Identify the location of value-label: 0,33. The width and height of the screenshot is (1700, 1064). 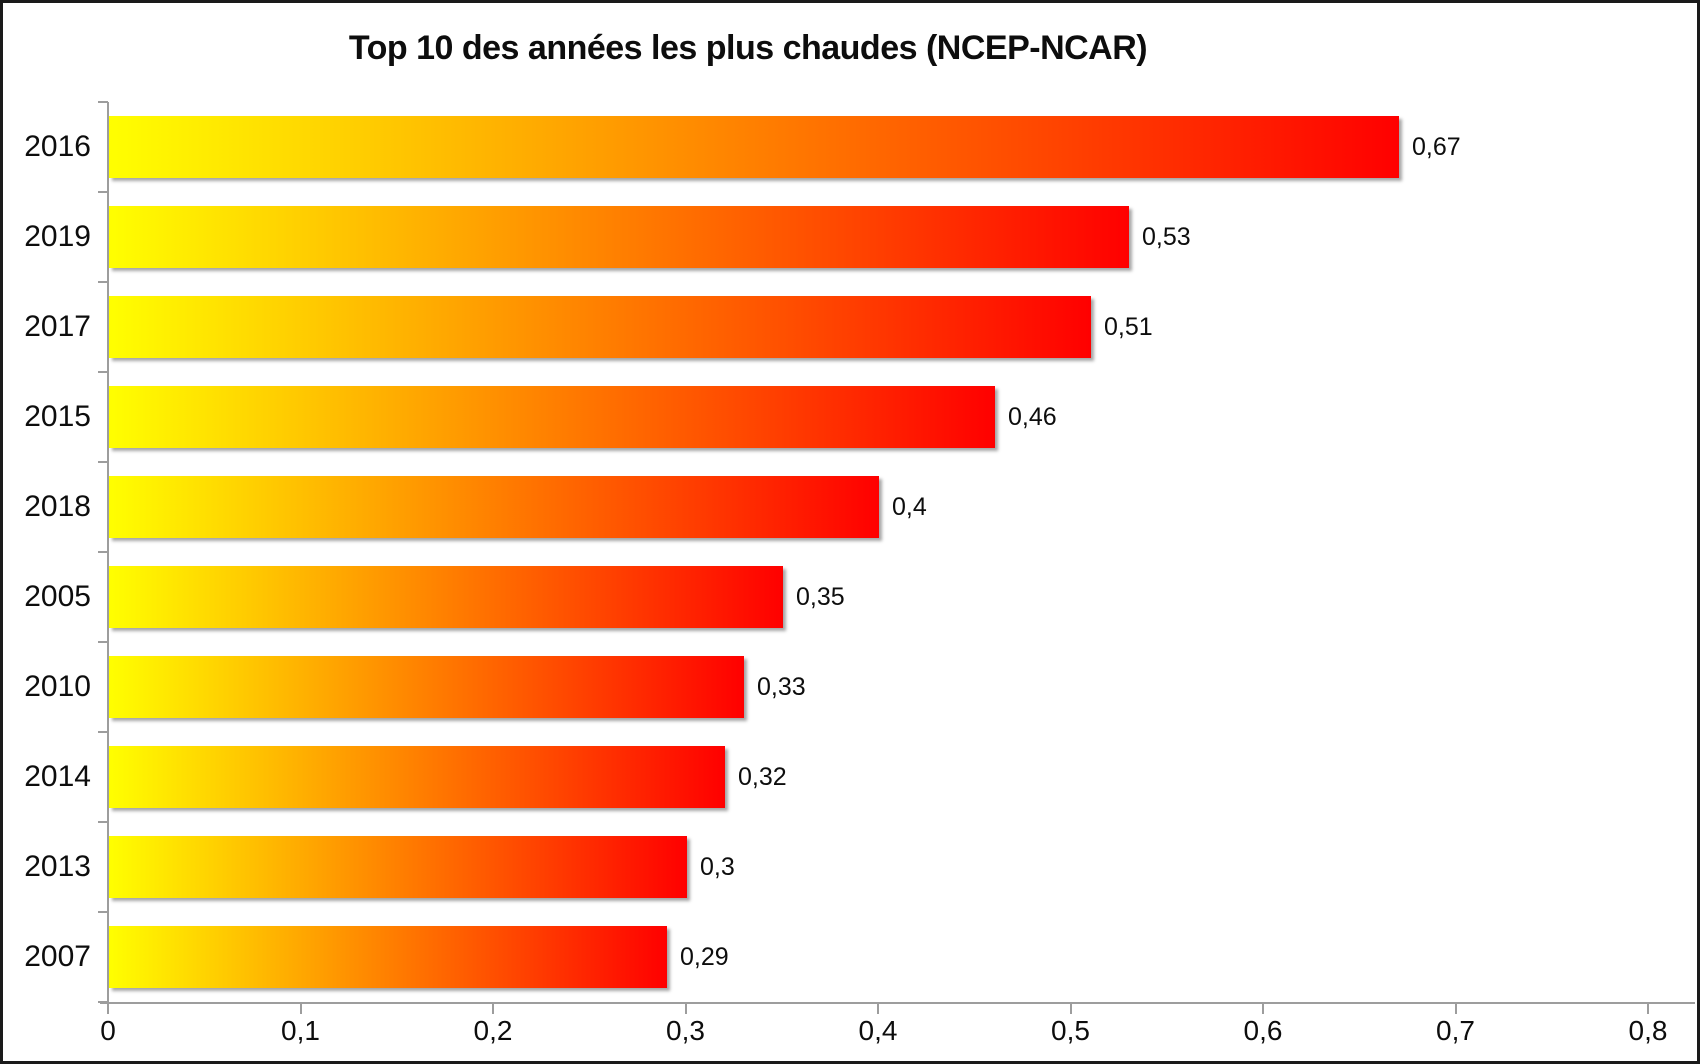
(781, 686).